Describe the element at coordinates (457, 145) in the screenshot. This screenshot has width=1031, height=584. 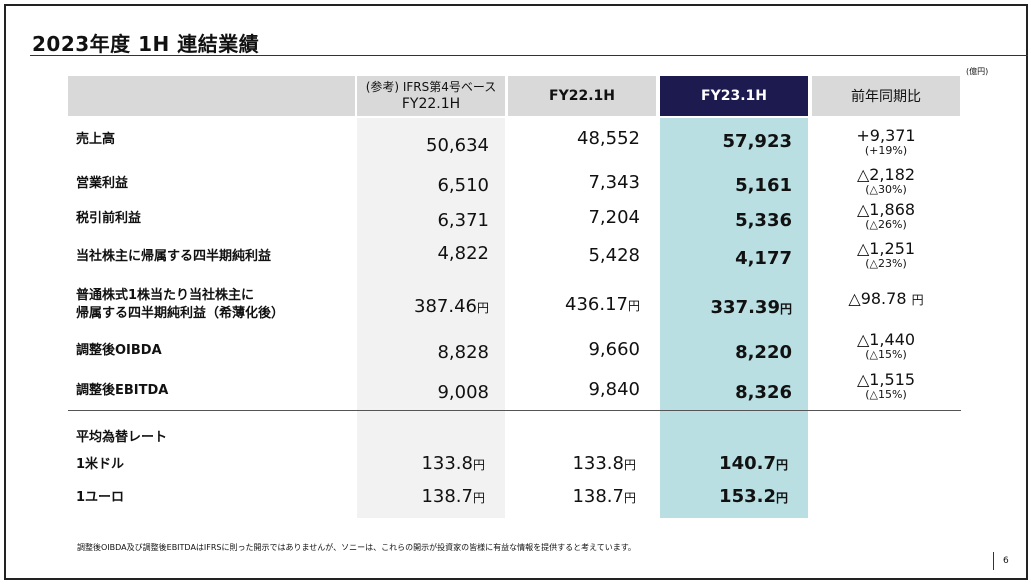
I see `value-text: 50,634` at that location.